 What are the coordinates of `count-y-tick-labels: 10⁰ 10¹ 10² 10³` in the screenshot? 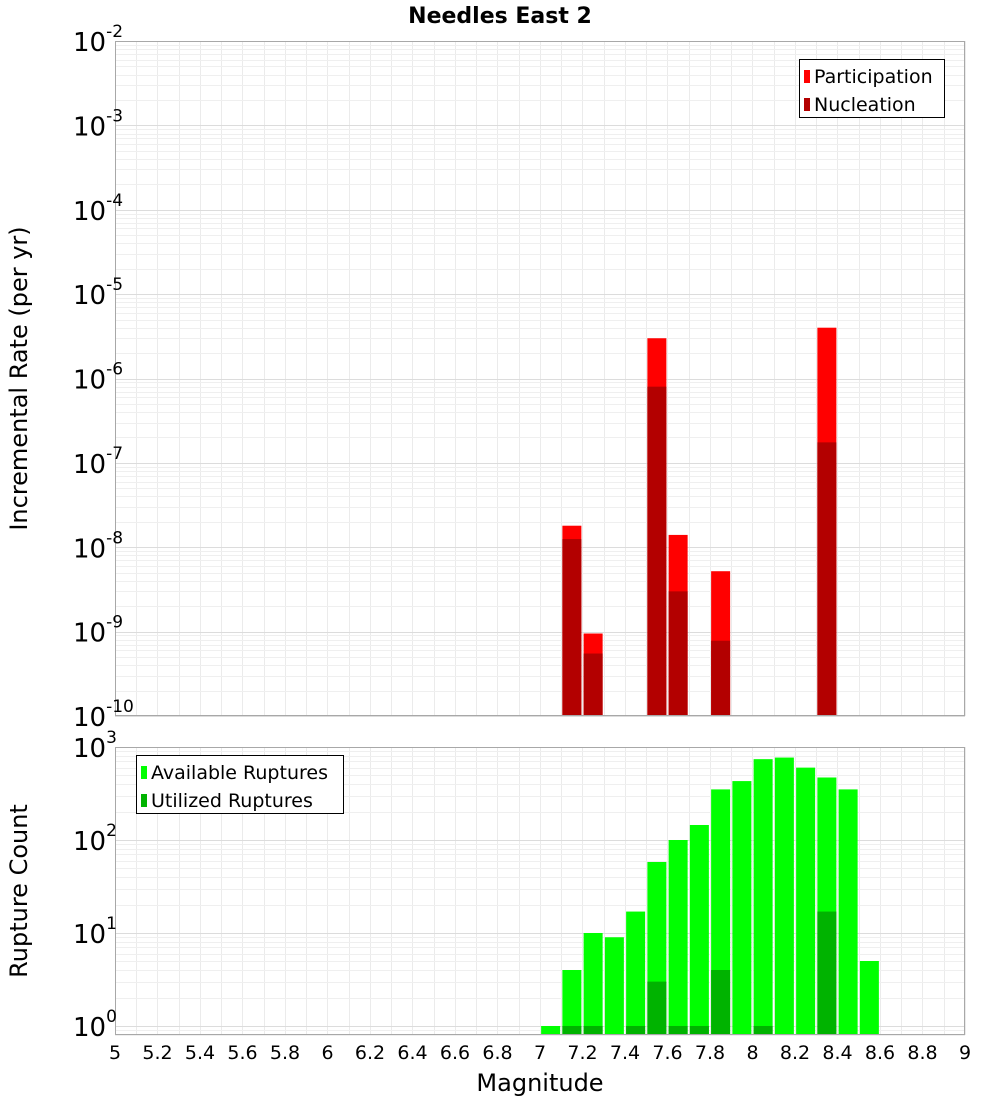 It's located at (95, 885).